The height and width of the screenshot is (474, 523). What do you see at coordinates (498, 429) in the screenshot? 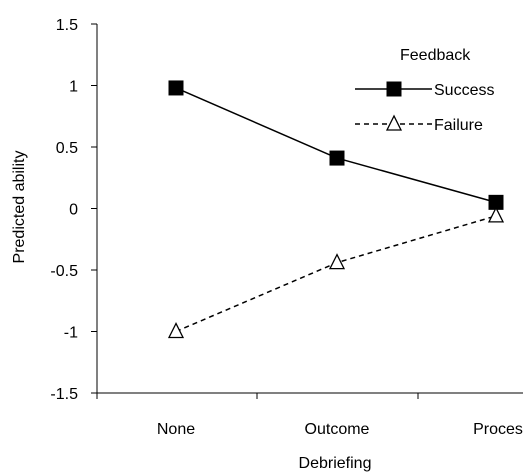
I see `x-tick-label: Proces` at bounding box center [498, 429].